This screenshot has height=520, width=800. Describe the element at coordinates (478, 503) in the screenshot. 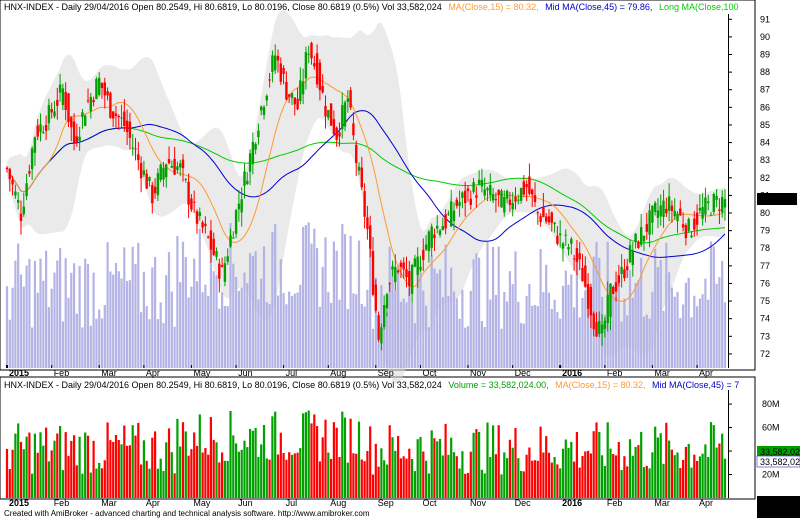

I see `vol-x-tick-label: Nov` at that location.